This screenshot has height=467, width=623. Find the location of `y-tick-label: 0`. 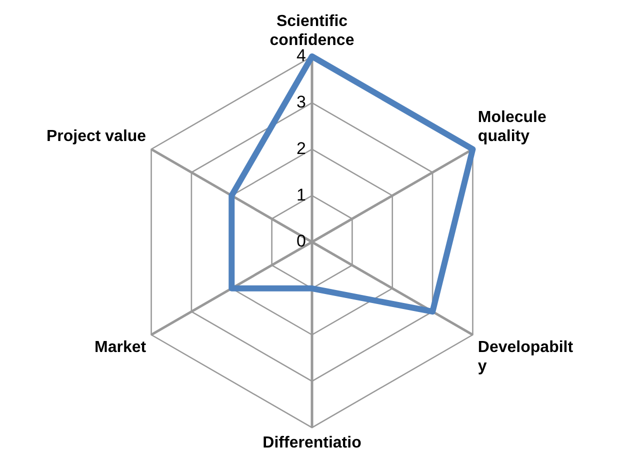

y-tick-label: 0 is located at coordinates (301, 241).